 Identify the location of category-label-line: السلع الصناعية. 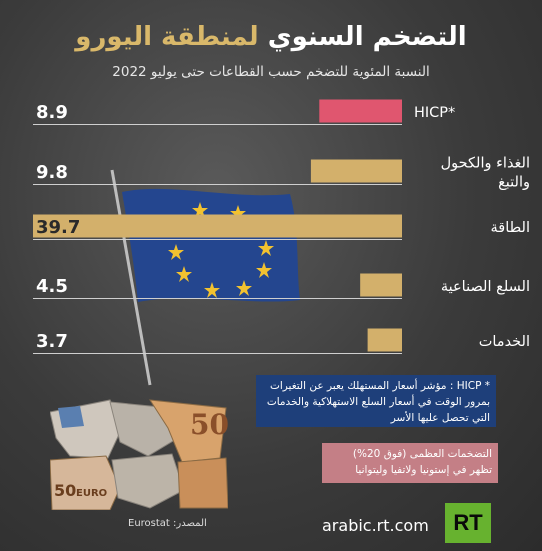
(485, 287).